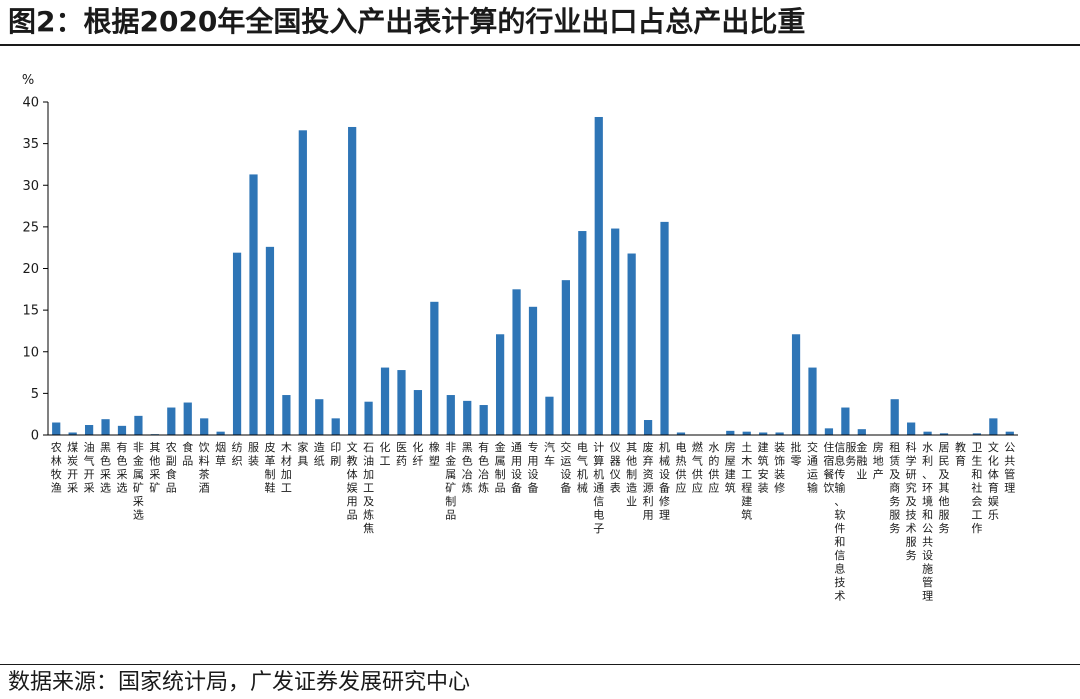 This screenshot has width=1080, height=699. Describe the element at coordinates (417, 454) in the screenshot. I see `x-category-label: 化纤` at that location.